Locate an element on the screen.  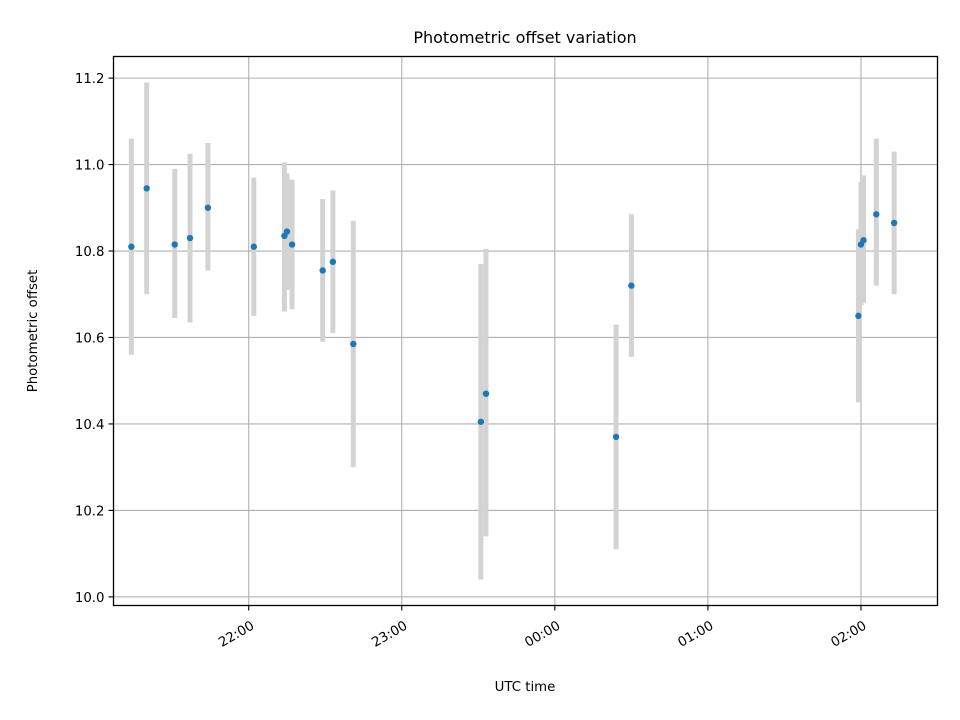
y-axis: 10.0 10.2 10.4 10.6 10.8 11.0 11.2 is located at coordinates (94, 339).